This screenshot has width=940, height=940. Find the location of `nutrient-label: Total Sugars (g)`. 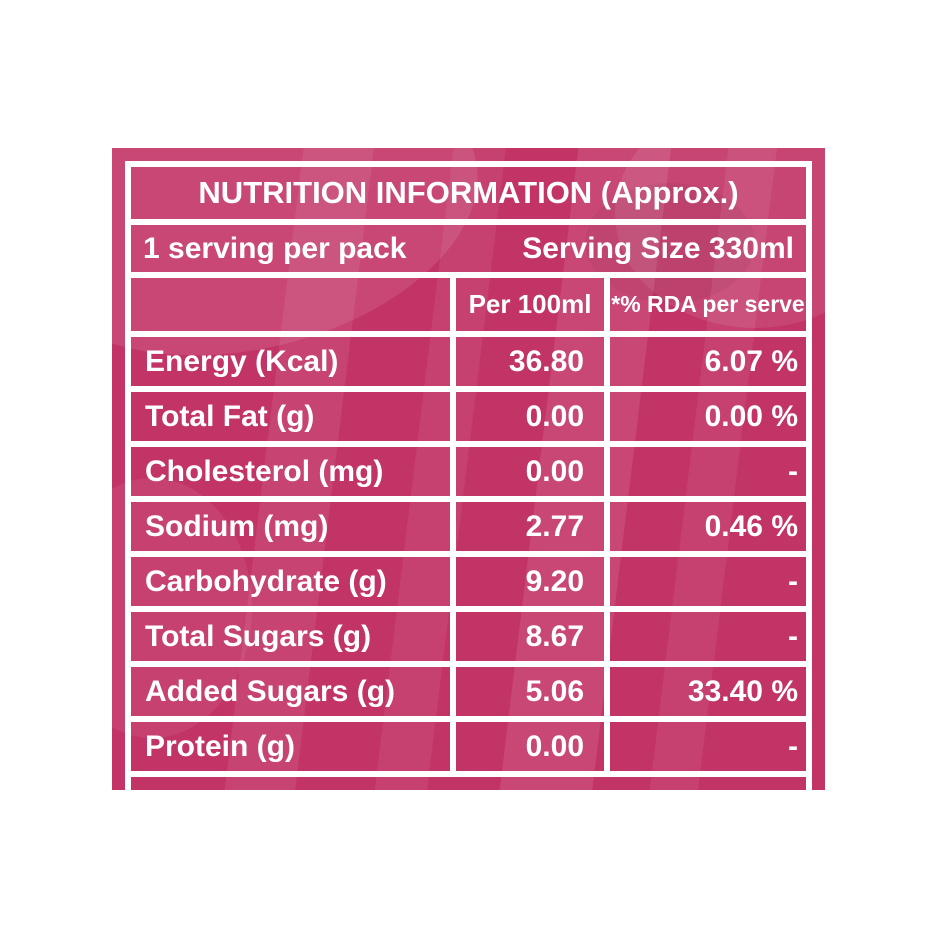

nutrient-label: Total Sugars (g) is located at coordinates (258, 636).